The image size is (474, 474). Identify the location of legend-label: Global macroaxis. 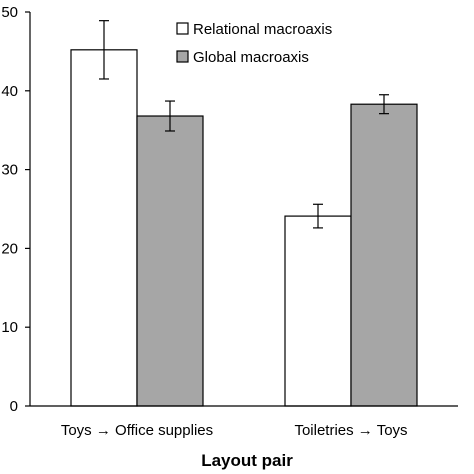
(251, 57).